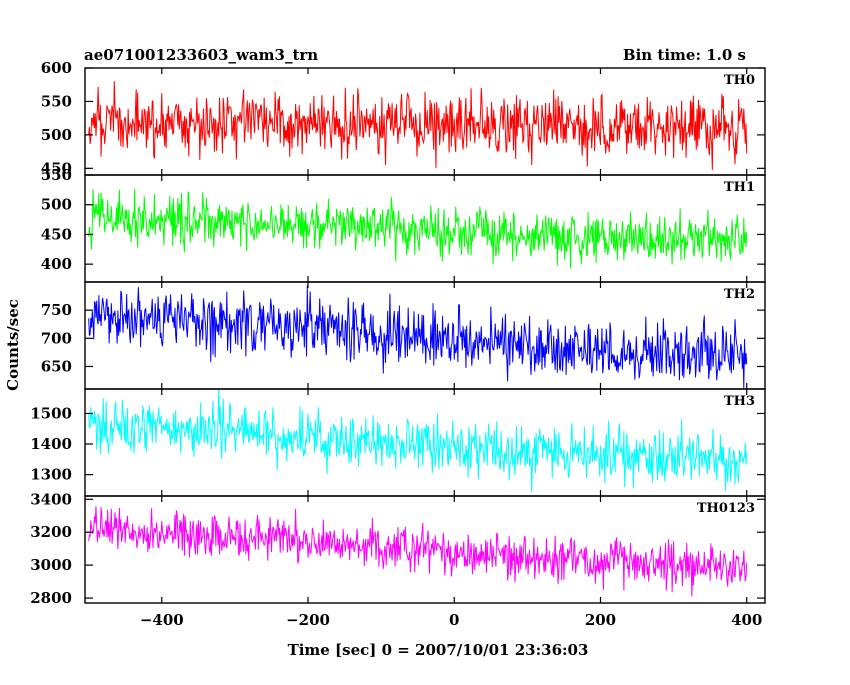 The width and height of the screenshot is (850, 685). Describe the element at coordinates (56, 68) in the screenshot. I see `y-tick-label: 600` at that location.